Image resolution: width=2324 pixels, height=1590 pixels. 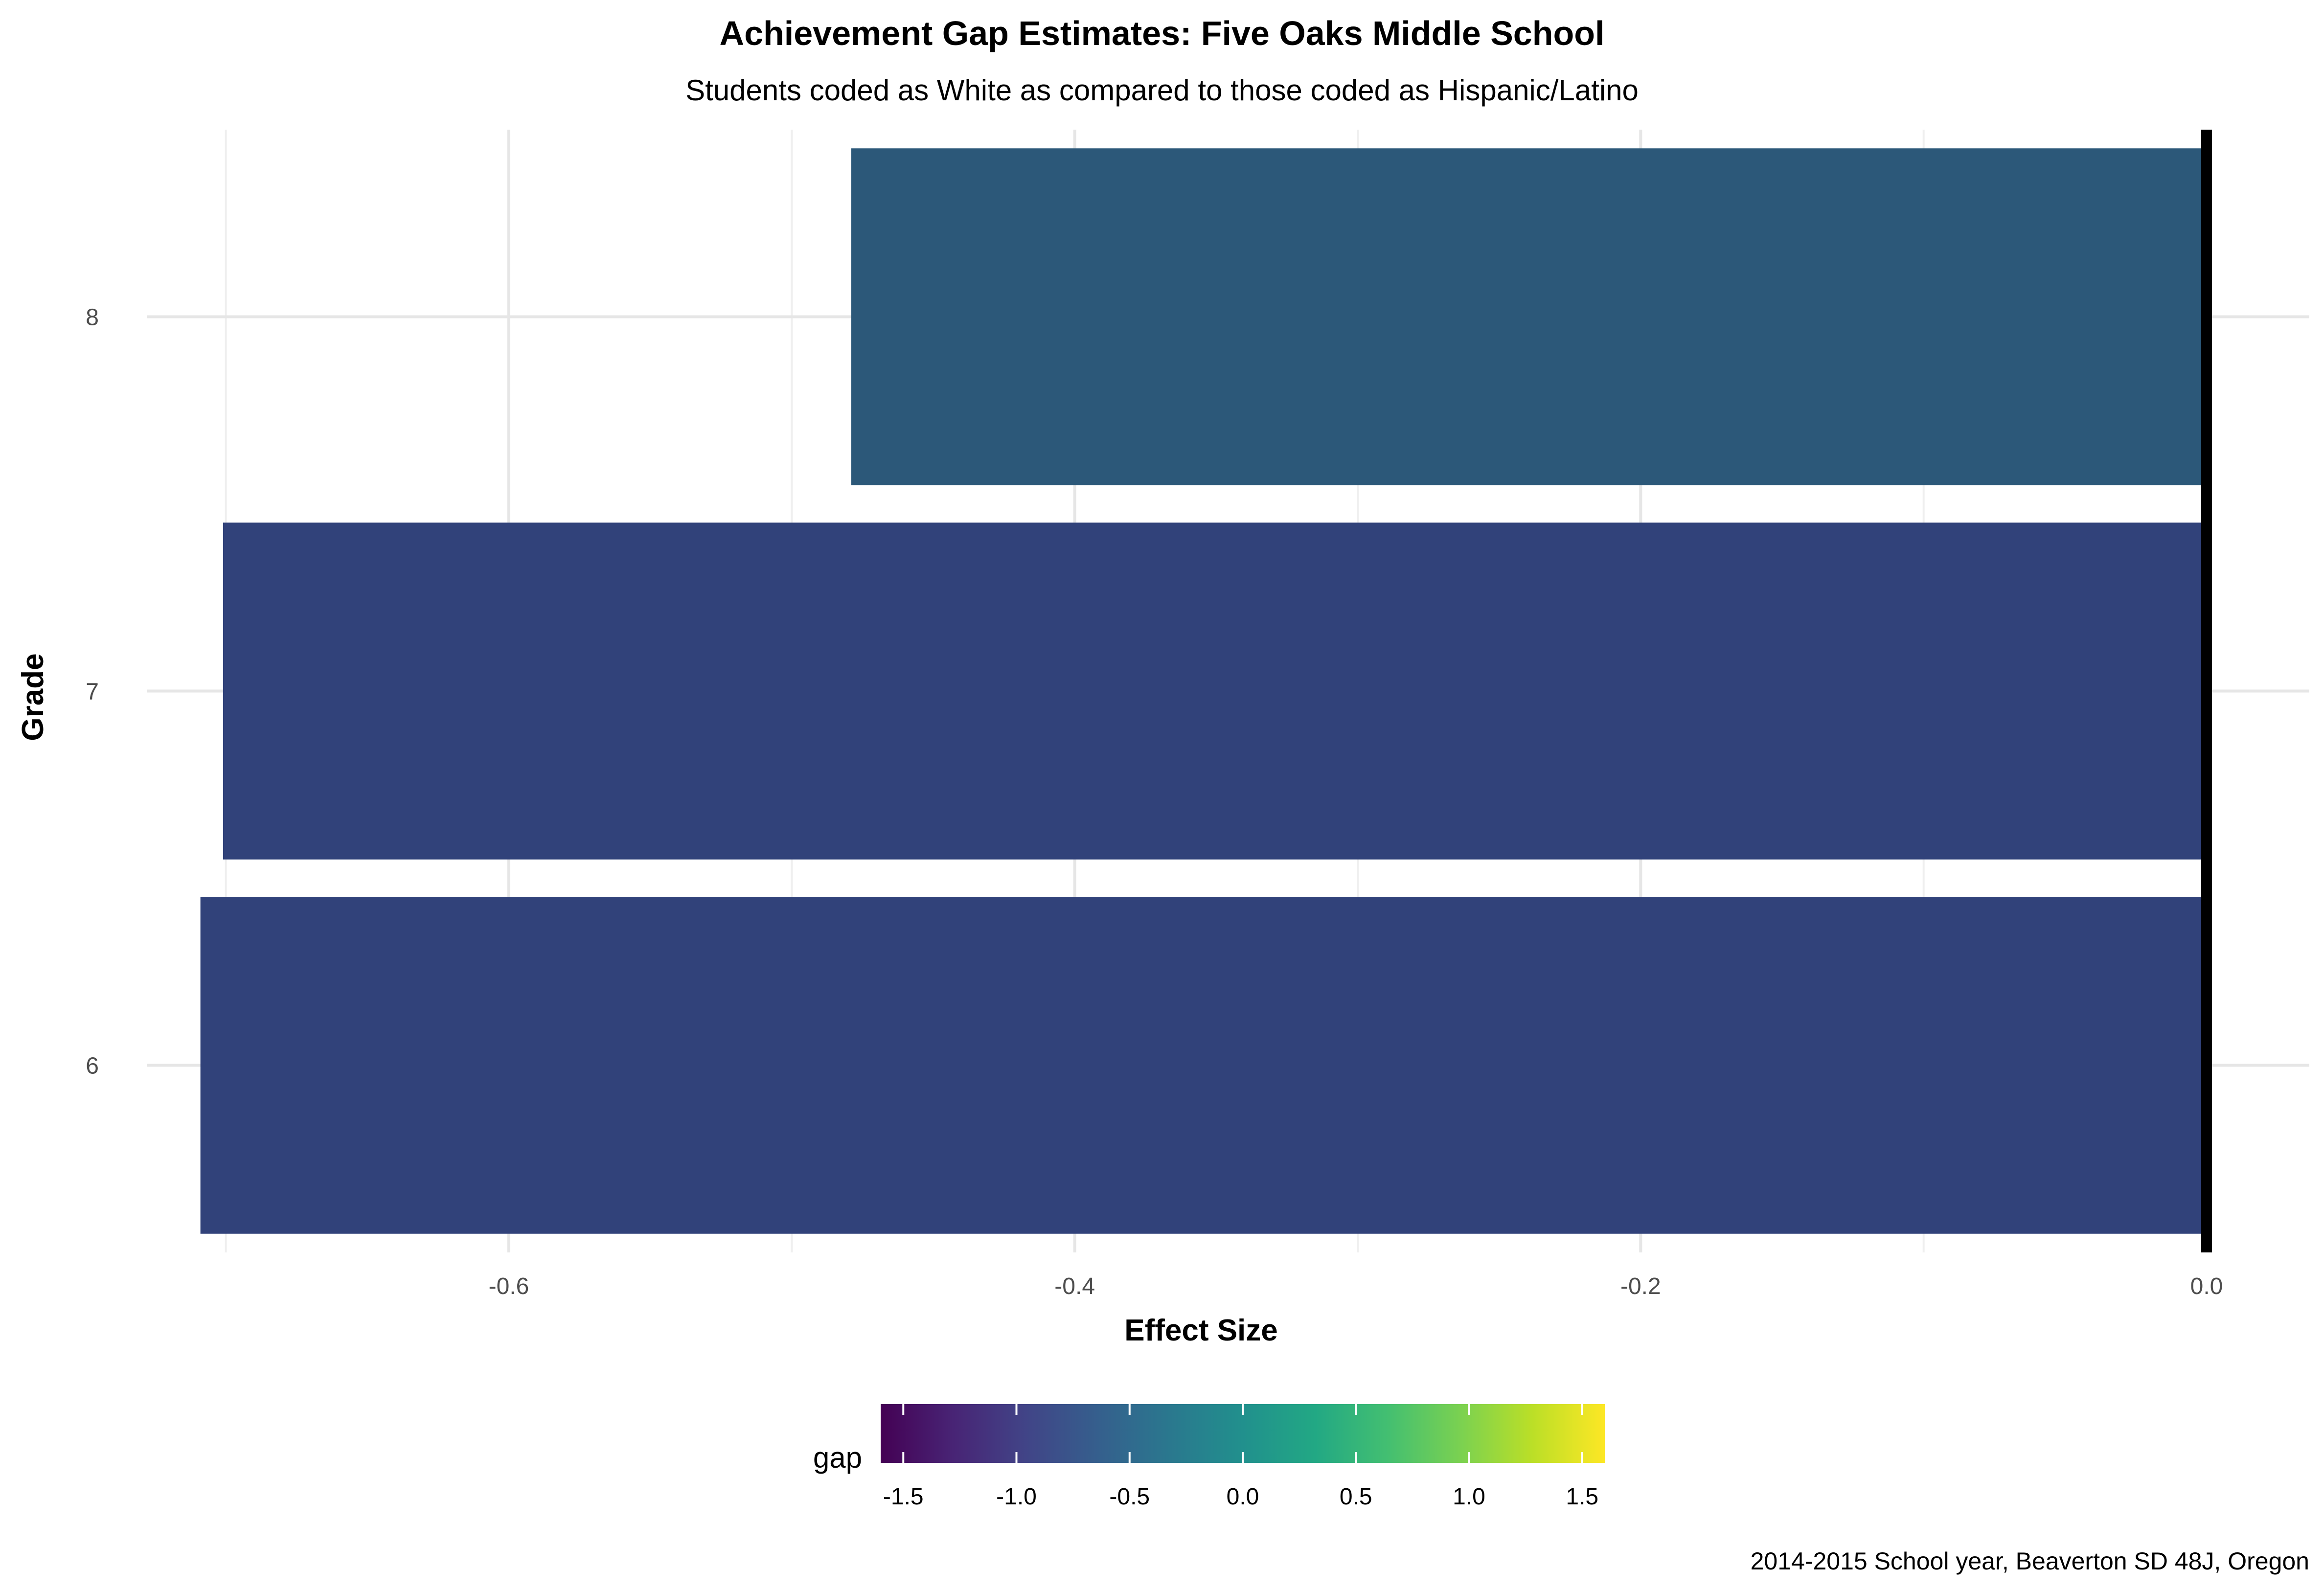 I want to click on x-tick-label: -0.6, so click(x=509, y=1286).